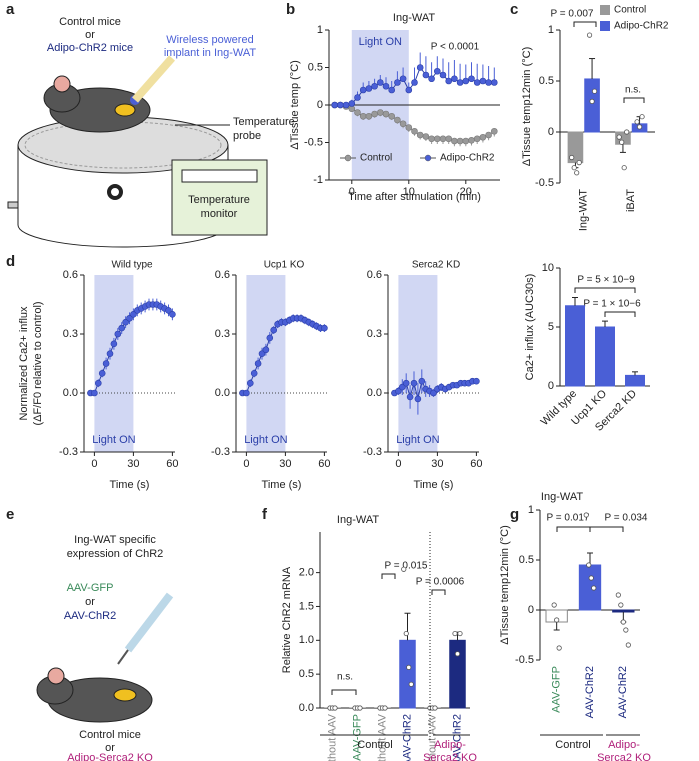 The image size is (699, 761). What do you see at coordinates (210, 53) in the screenshot?
I see `diagram-text: implant in Ing-WAT` at bounding box center [210, 53].